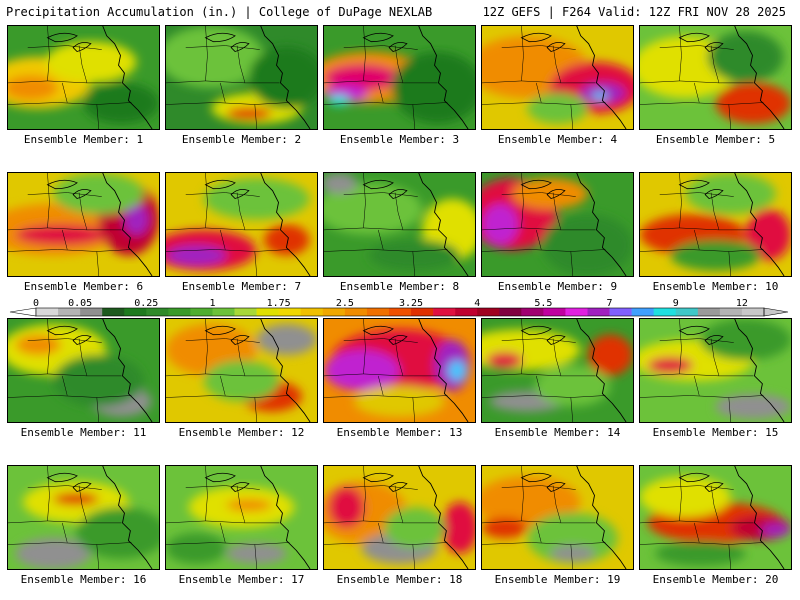  I want to click on legend-bar: 0 0.05 0.25 1 1.75 2.5 3.25 4 5.5 7 9 12, so click(399, 307).